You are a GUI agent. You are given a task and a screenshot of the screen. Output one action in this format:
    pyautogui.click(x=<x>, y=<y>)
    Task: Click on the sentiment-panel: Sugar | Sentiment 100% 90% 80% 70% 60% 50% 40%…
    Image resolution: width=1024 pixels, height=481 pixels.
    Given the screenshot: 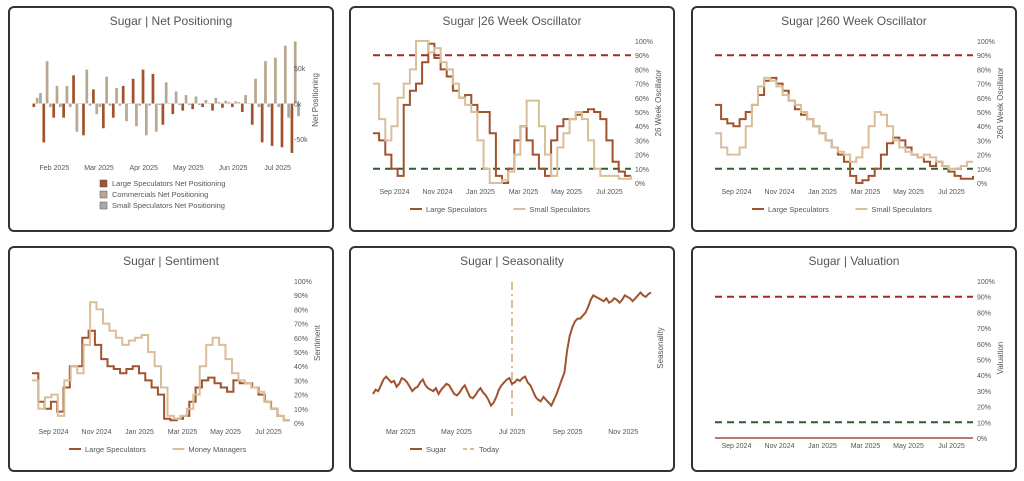 What is the action you would take?
    pyautogui.click(x=171, y=359)
    